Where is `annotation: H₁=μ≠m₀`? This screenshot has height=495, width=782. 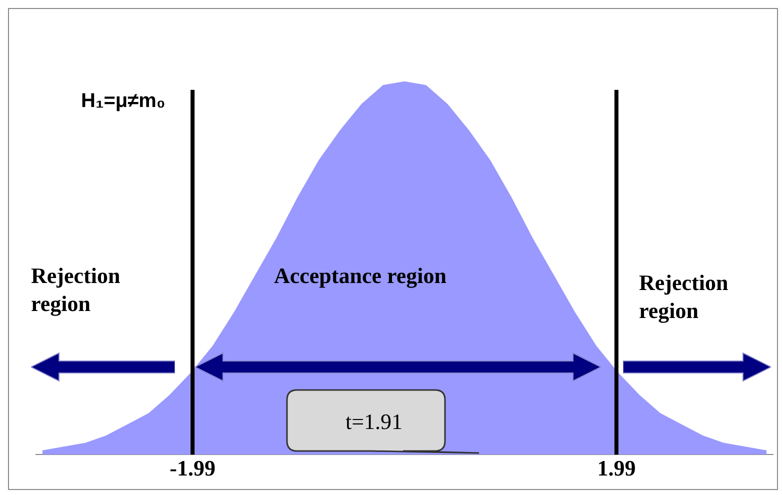 annotation: H₁=μ≠m₀ is located at coordinates (123, 101).